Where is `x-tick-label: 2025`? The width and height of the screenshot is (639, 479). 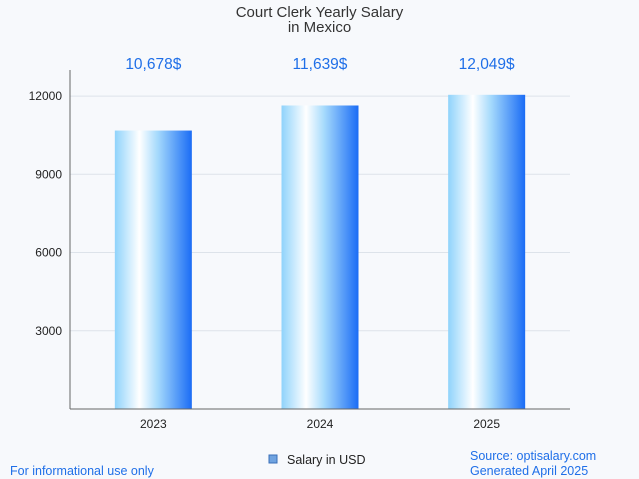 x-tick-label: 2025 is located at coordinates (486, 424).